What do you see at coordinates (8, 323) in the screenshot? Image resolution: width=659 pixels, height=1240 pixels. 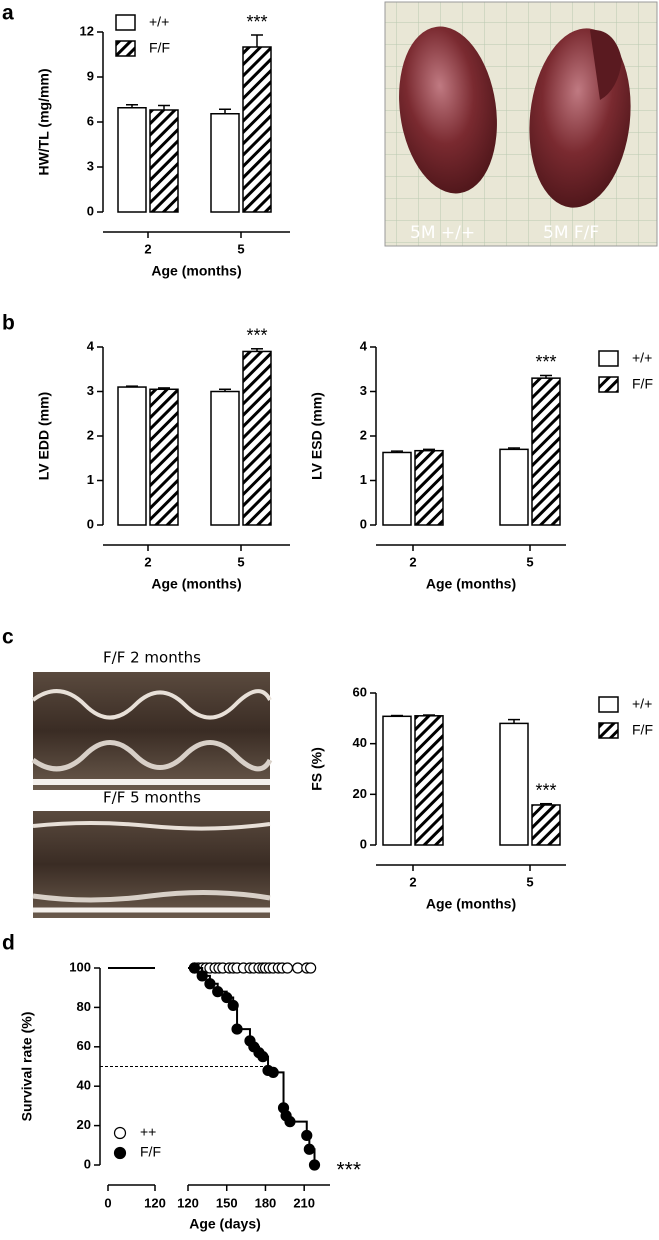 I see `panel-label: b` at bounding box center [8, 323].